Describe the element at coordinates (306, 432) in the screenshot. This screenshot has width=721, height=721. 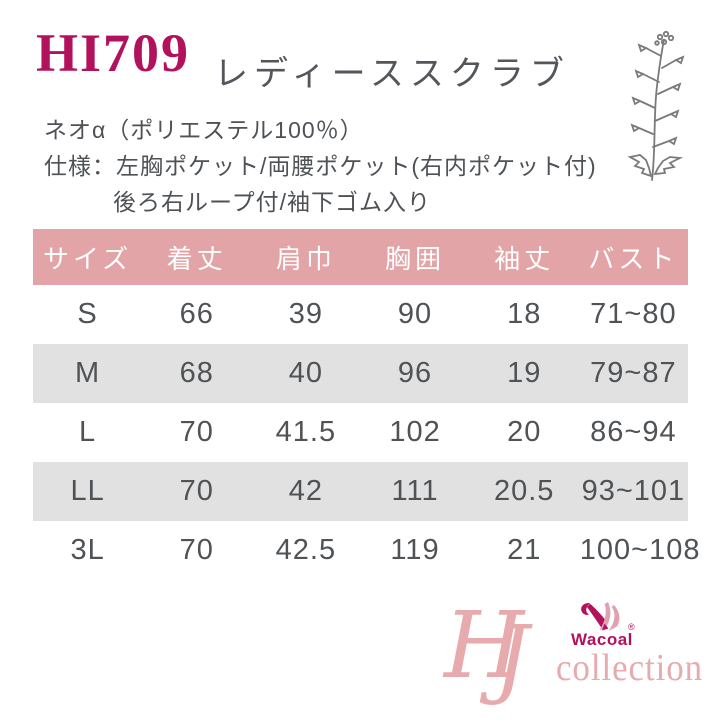
I see `cell-shoulder: 41.5` at that location.